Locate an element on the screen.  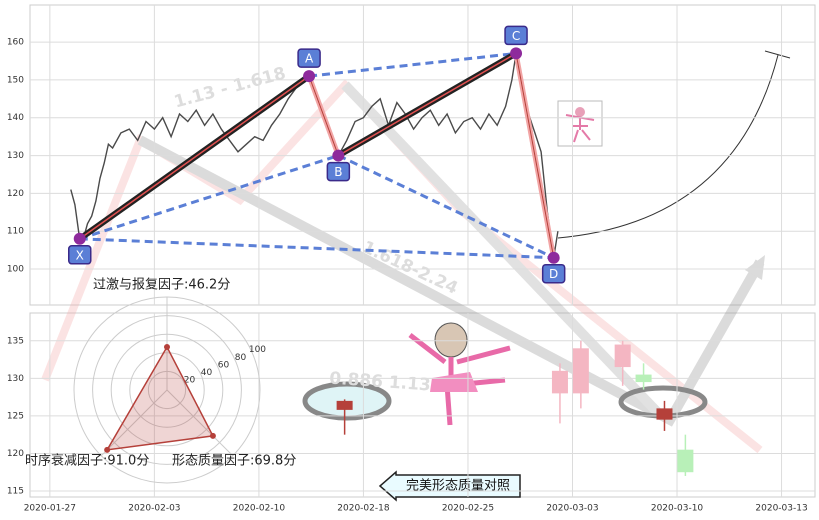
x-tick-label: 2020-02-25 is located at coordinates (468, 509).